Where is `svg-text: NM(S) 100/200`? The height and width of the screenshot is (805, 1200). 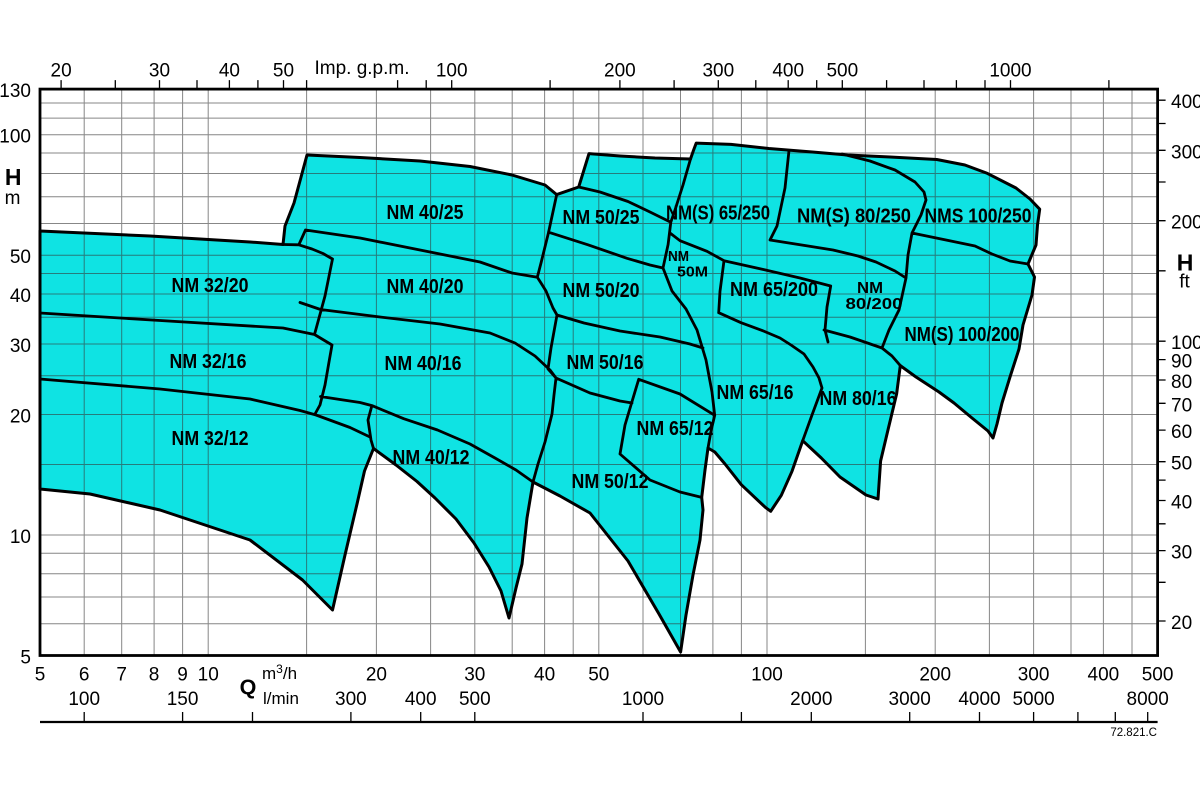
svg-text: NM(S) 100/200 is located at coordinates (962, 334).